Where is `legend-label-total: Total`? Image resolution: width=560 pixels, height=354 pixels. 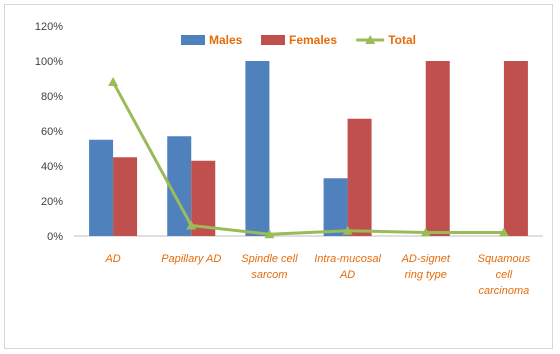
legend-label-total: Total is located at coordinates (402, 40).